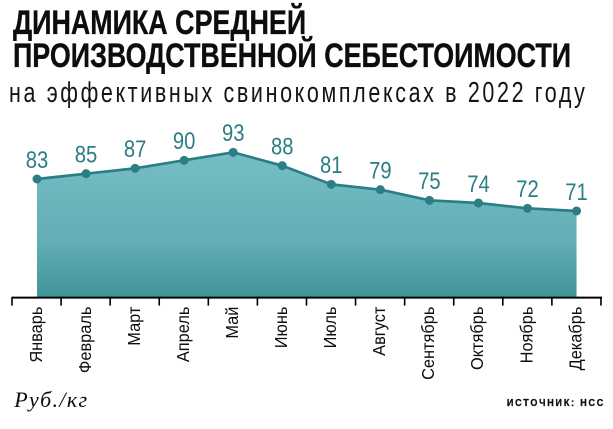 The image size is (613, 429). I want to click on svg-text: Апрель, so click(182, 335).